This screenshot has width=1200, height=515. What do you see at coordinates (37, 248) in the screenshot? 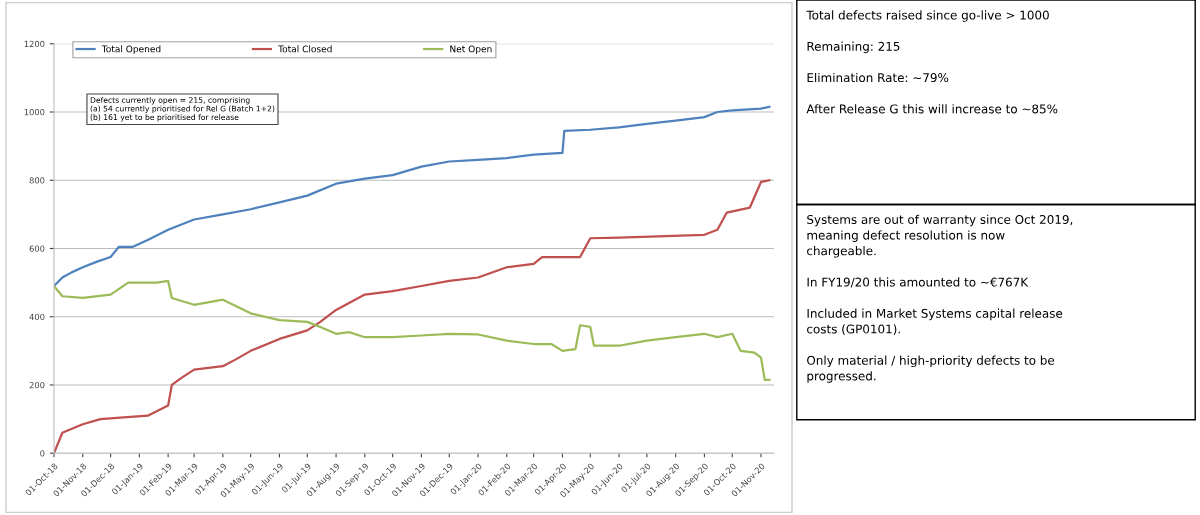
I see `y-tick-label: 600` at bounding box center [37, 248].